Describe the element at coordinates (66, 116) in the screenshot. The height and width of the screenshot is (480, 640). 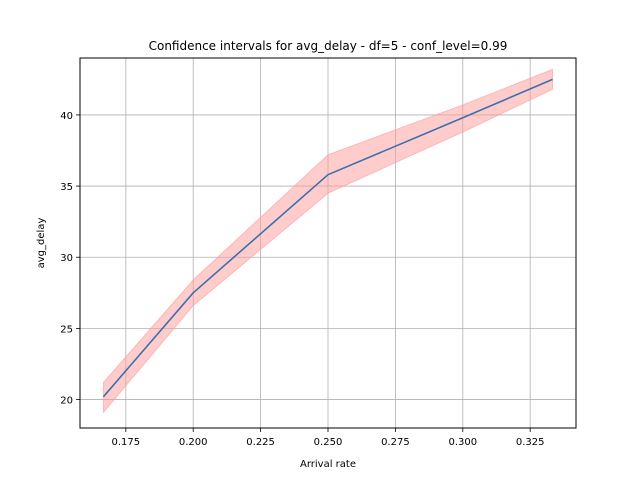
I see `y-tick-label: 40` at that location.